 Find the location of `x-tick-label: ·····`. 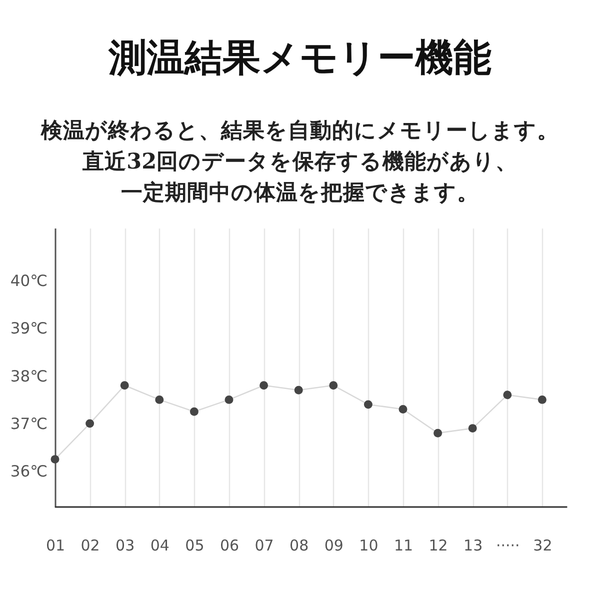

x-tick-label: ····· is located at coordinates (508, 545).